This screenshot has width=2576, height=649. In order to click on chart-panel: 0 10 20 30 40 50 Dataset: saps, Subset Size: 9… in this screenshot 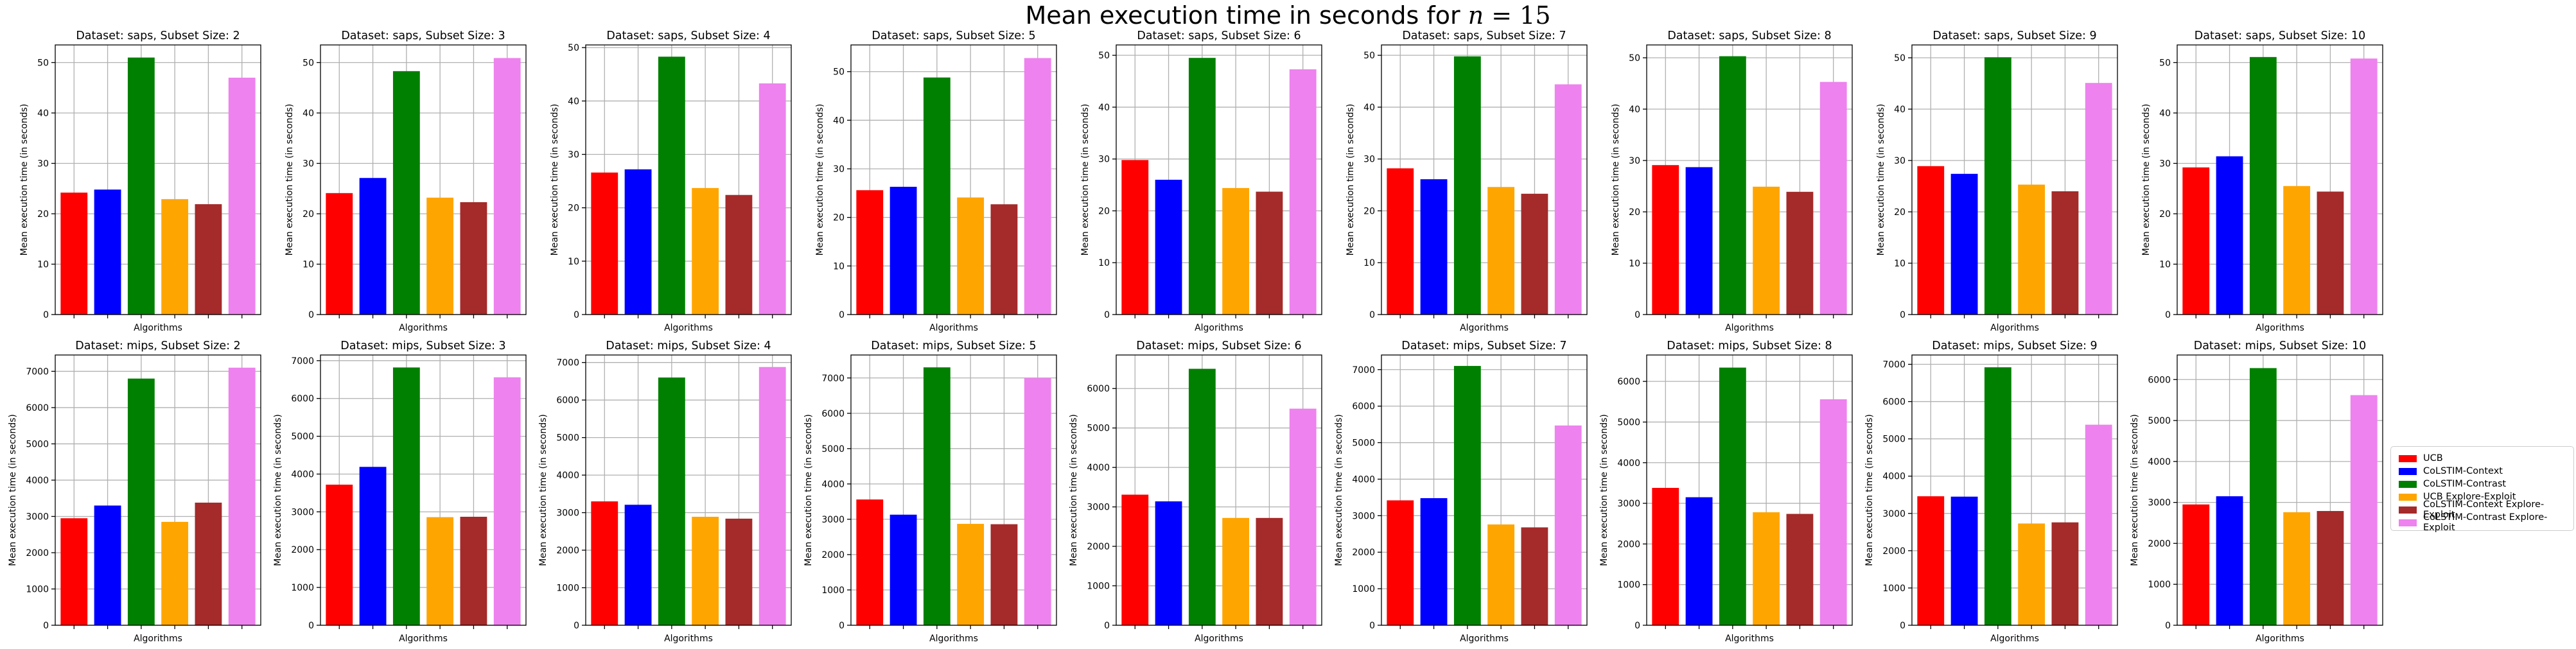, I will do `click(1997, 182)`.